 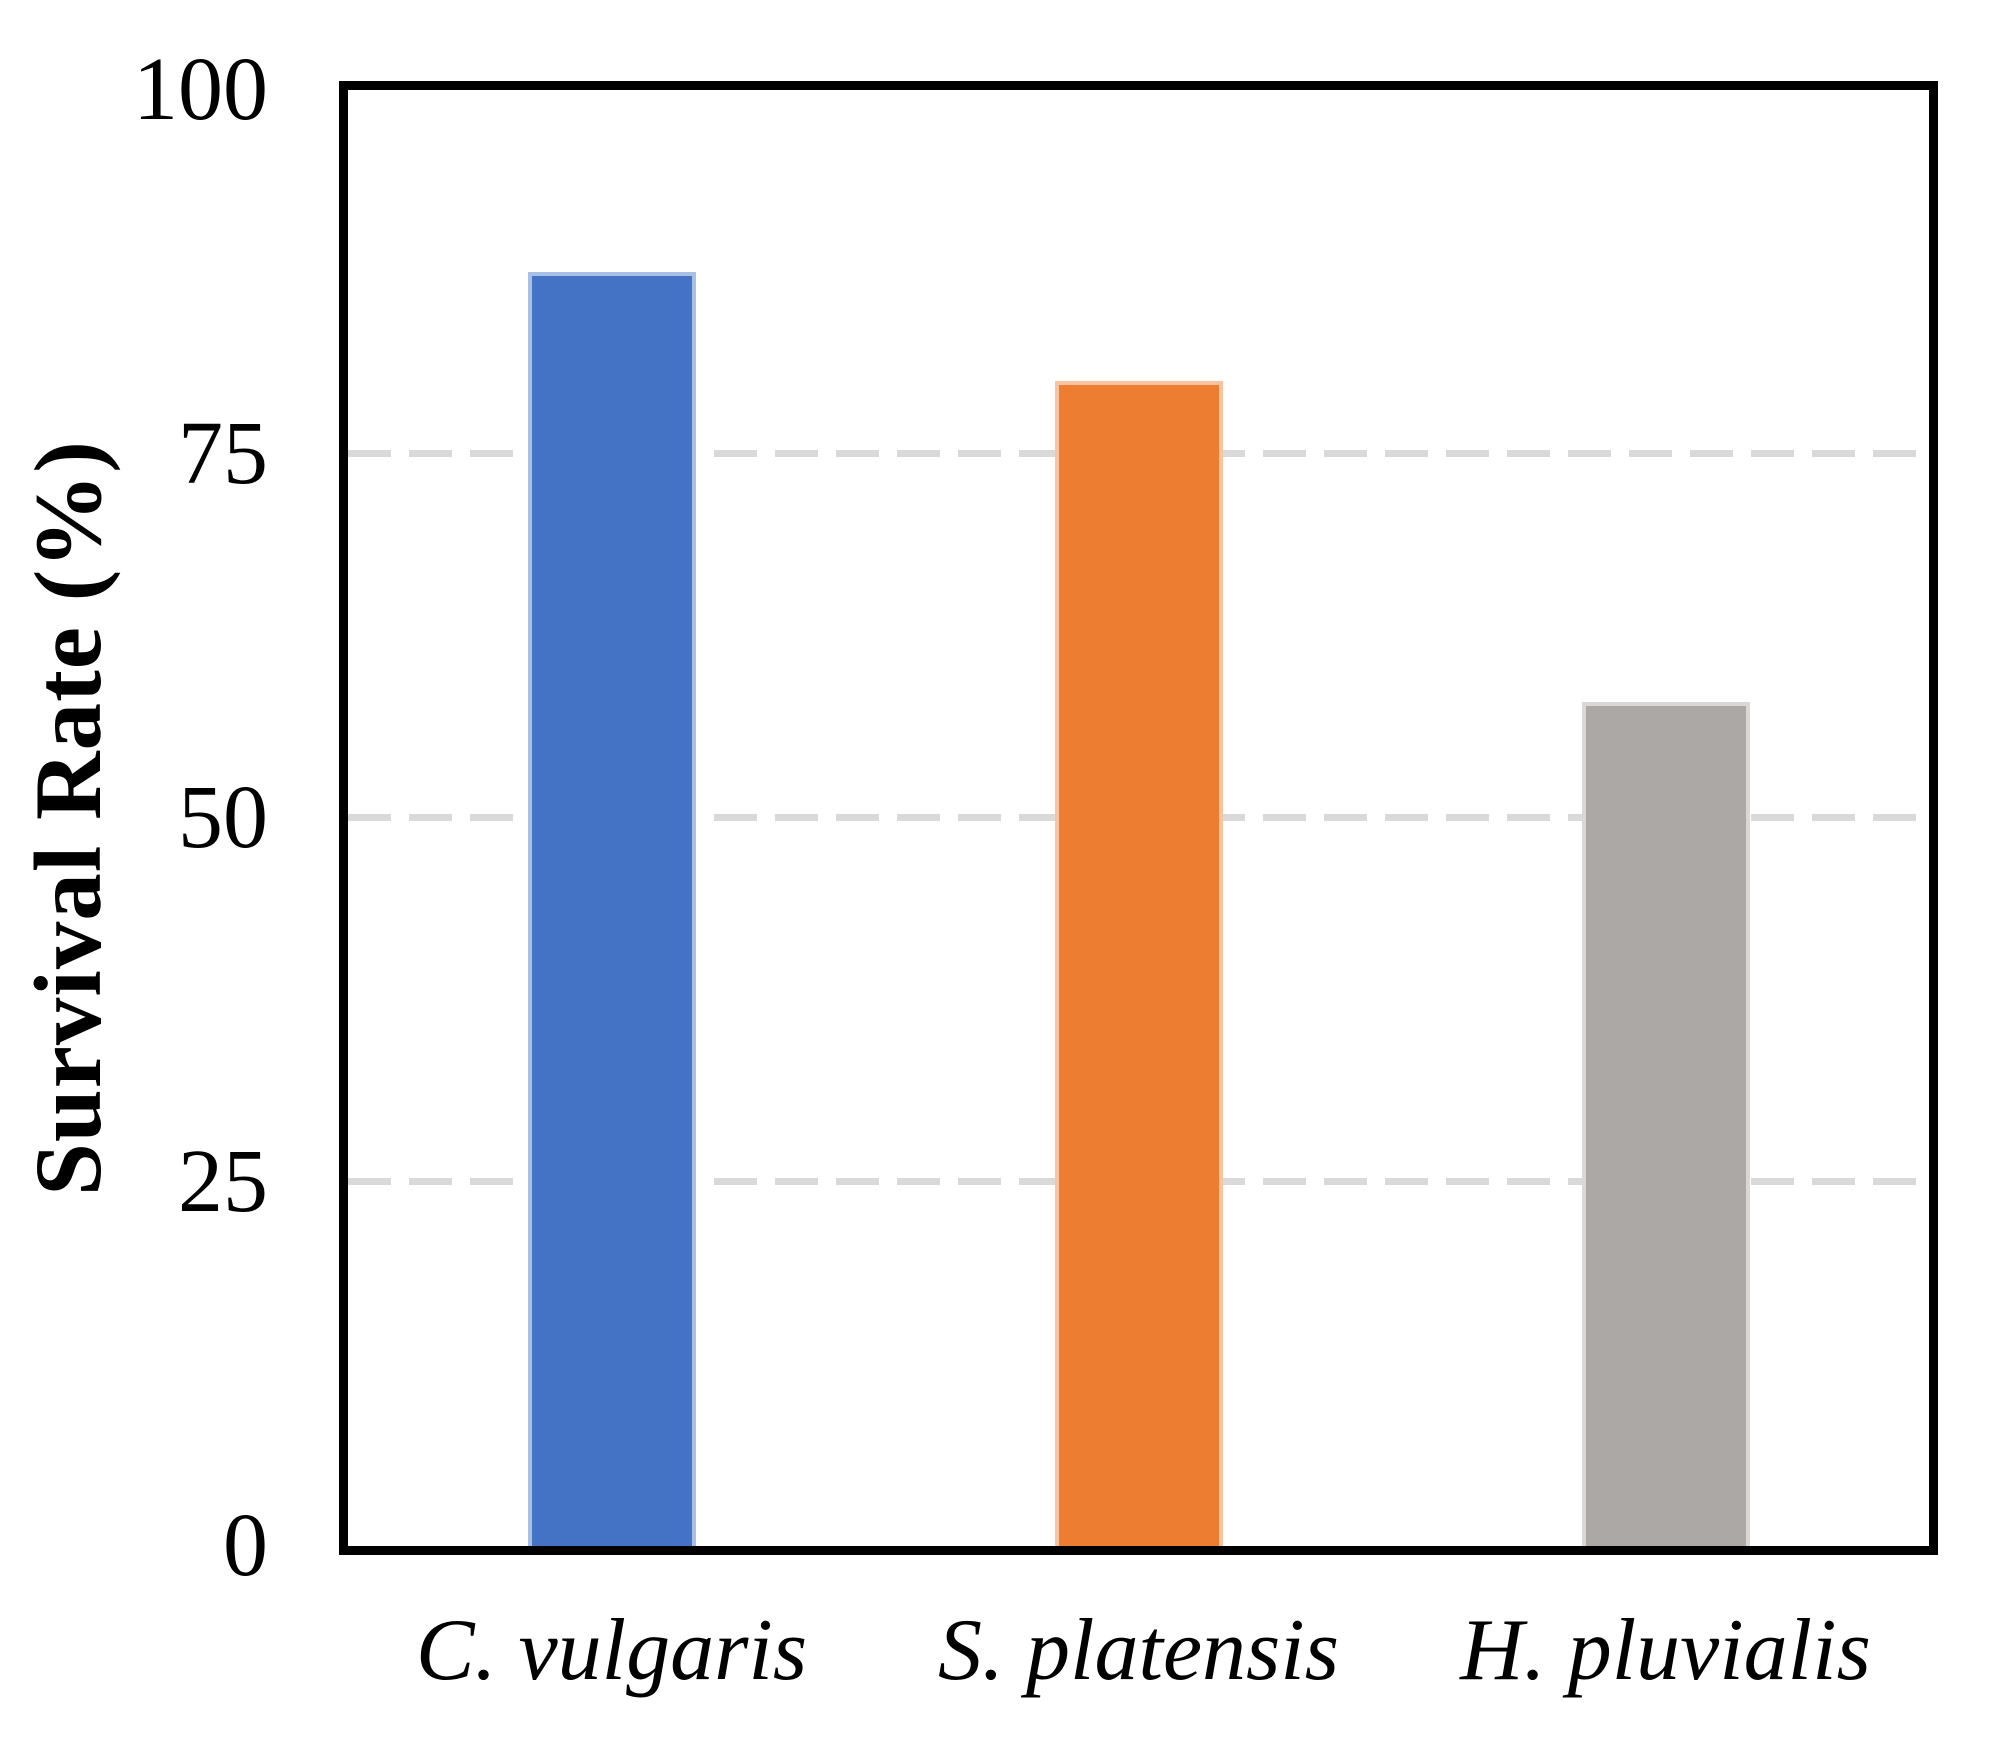 I want to click on bar-c-vulgaris, so click(x=611, y=909).